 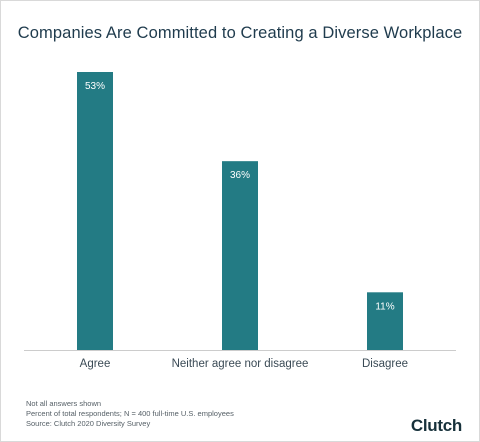 What do you see at coordinates (240, 364) in the screenshot?
I see `x-tick-label-neither-agree-nor-disagree: Neither agree nor disagree` at bounding box center [240, 364].